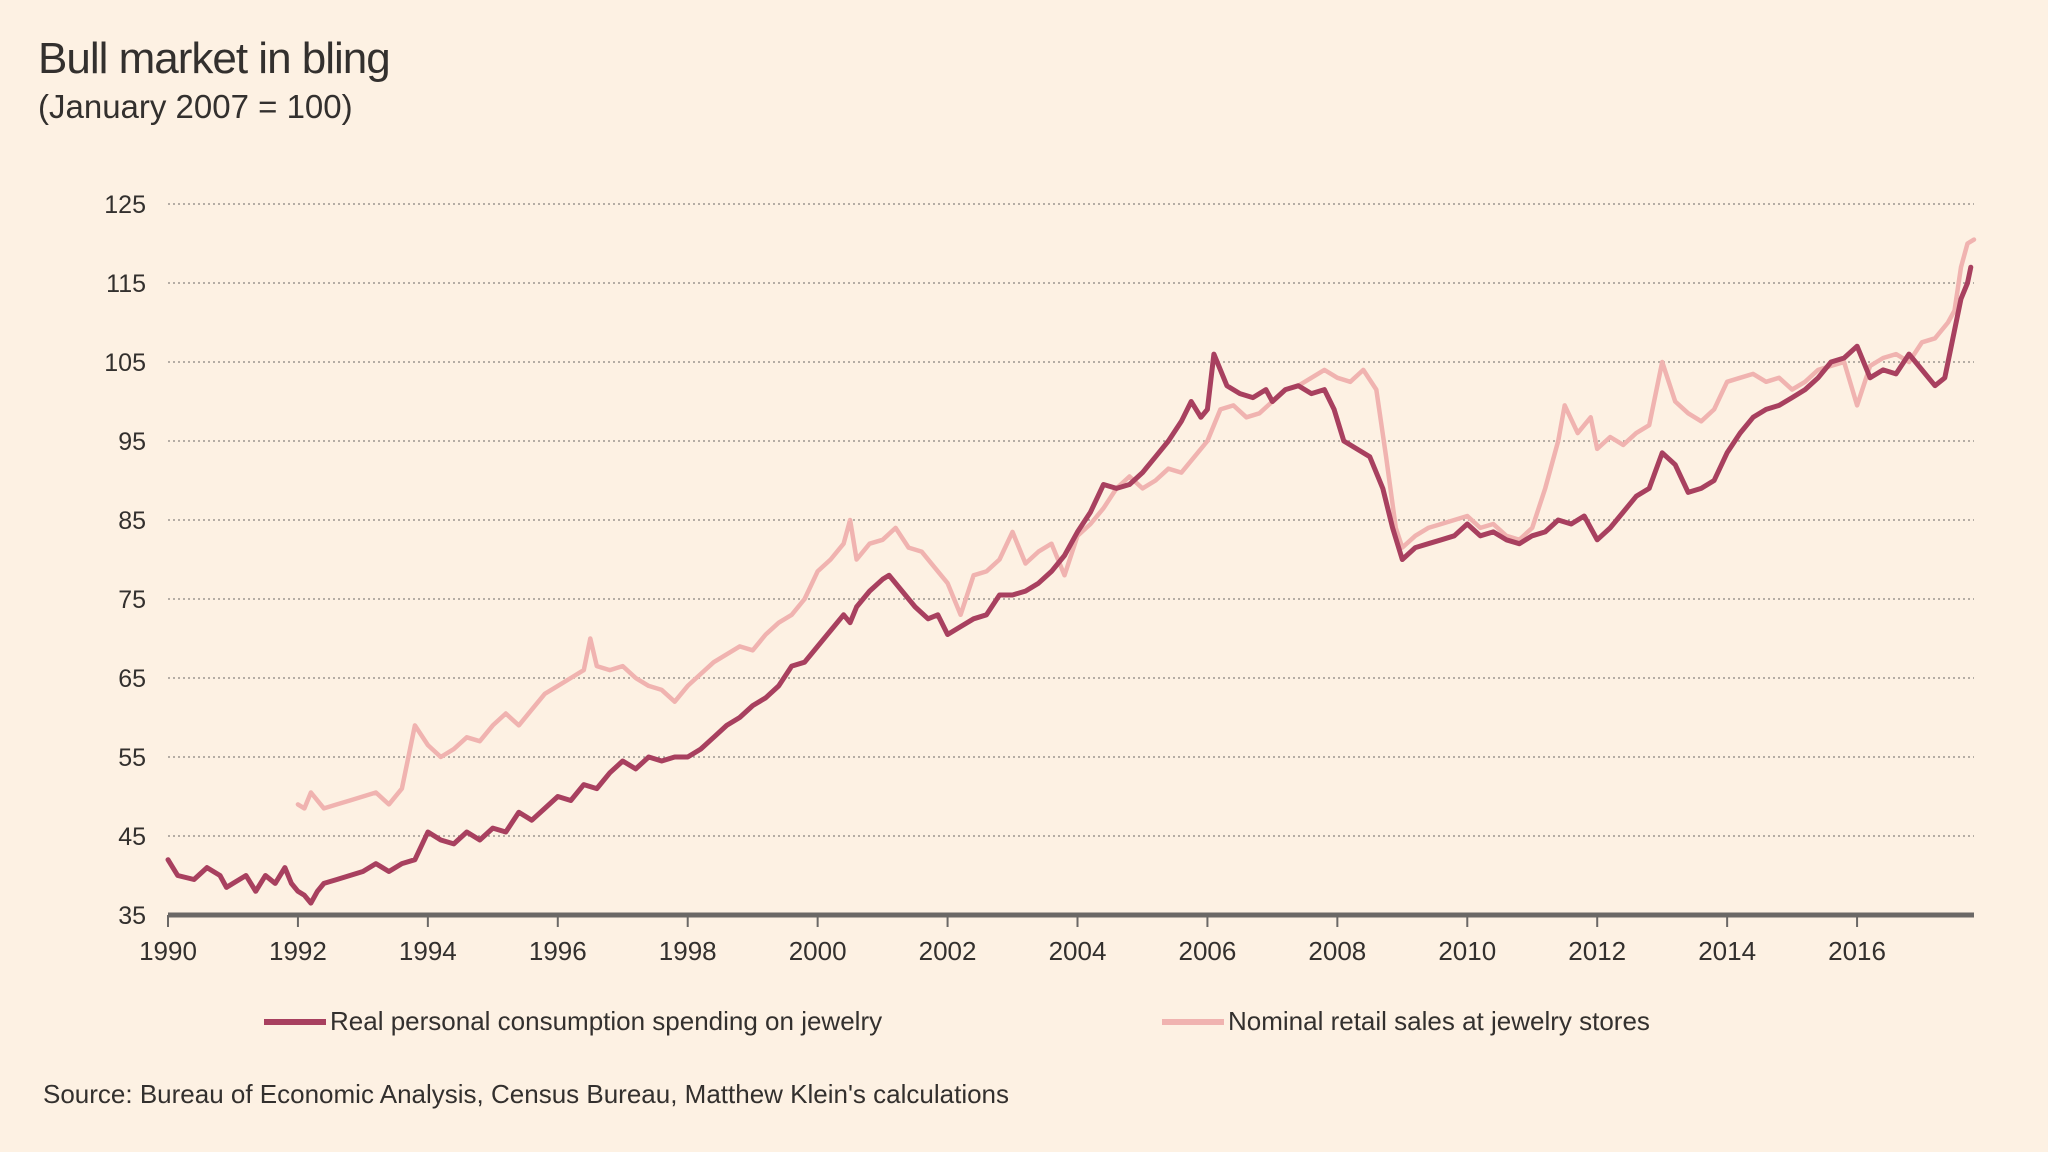 This screenshot has height=1152, width=2048. I want to click on x-tick-label-1990: 1990, so click(168, 951).